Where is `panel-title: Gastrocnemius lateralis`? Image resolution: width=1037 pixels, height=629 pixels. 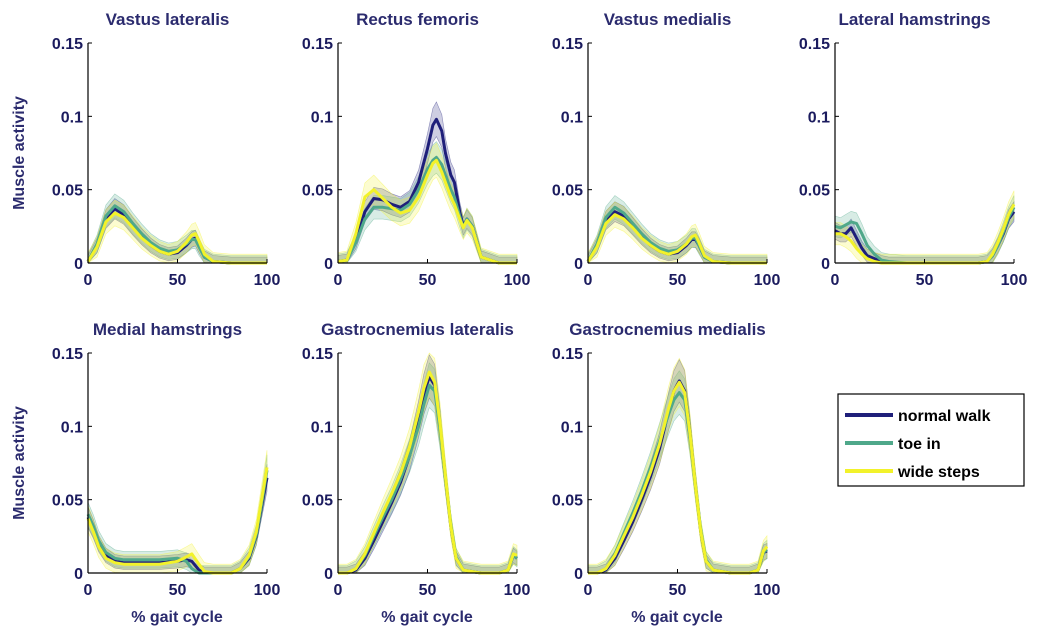 panel-title: Gastrocnemius lateralis is located at coordinates (417, 329).